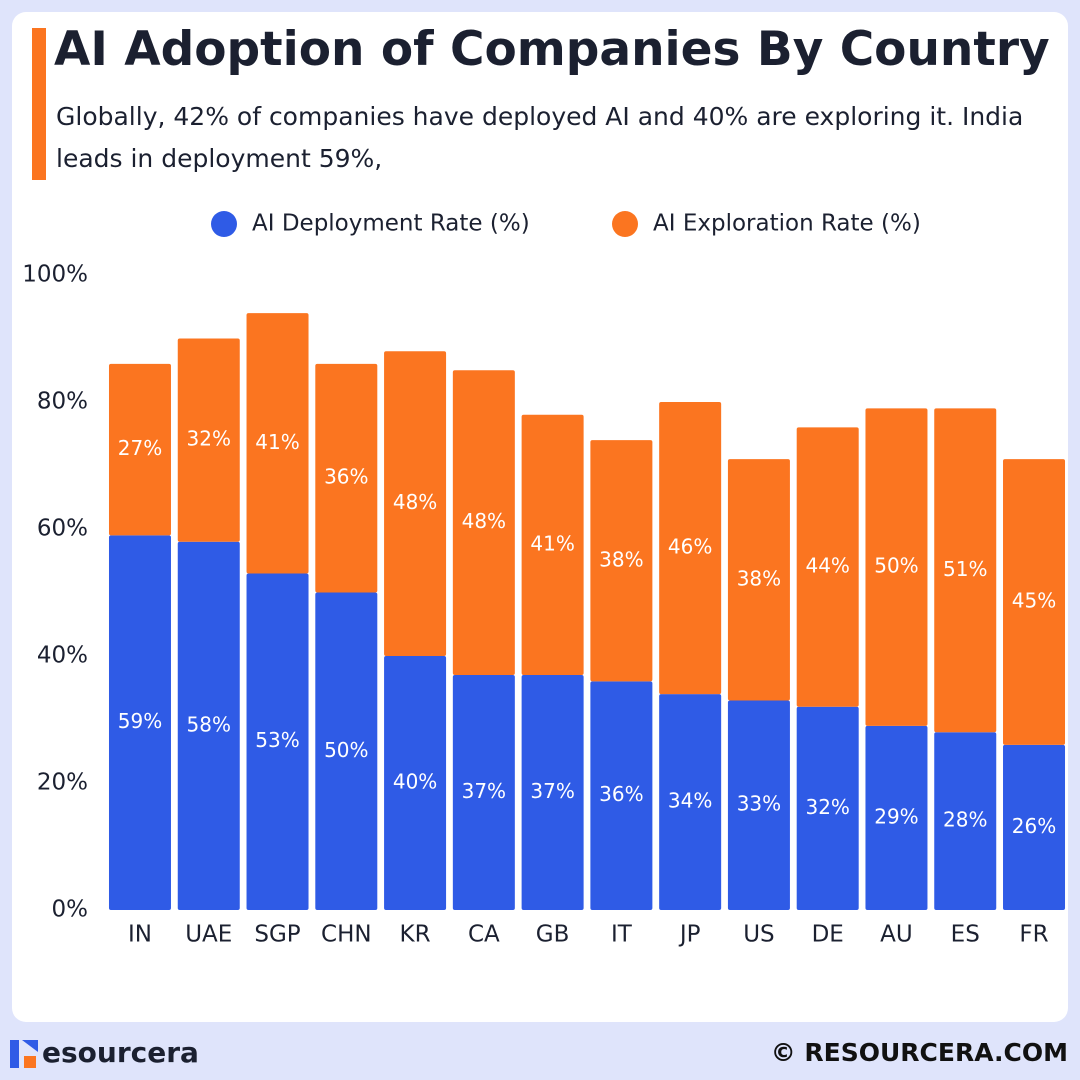  What do you see at coordinates (553, 935) in the screenshot?
I see `x-tick-label: GB` at bounding box center [553, 935].